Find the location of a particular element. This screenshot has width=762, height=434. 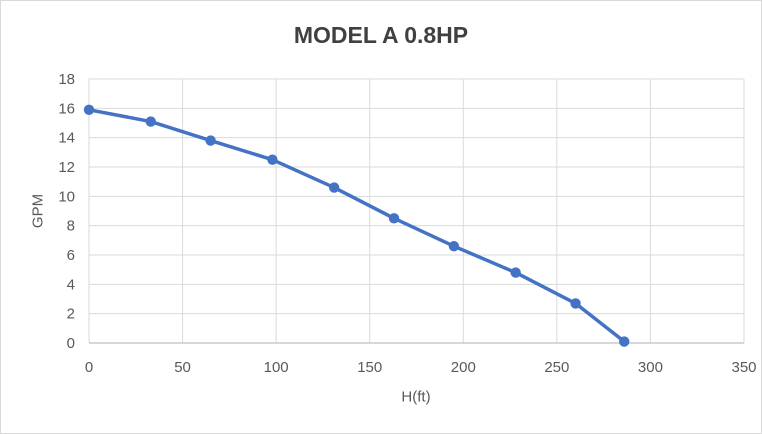

x-tick-label: 300 is located at coordinates (650, 367).